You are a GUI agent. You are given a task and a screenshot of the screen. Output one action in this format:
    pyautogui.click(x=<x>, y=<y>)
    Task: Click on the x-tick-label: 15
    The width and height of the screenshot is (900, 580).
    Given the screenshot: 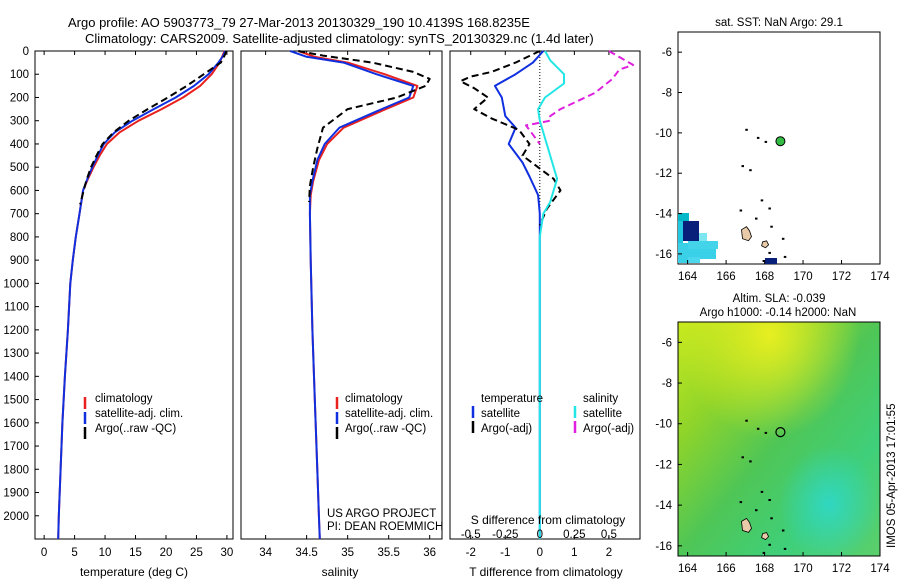 What is the action you would take?
    pyautogui.click(x=135, y=553)
    